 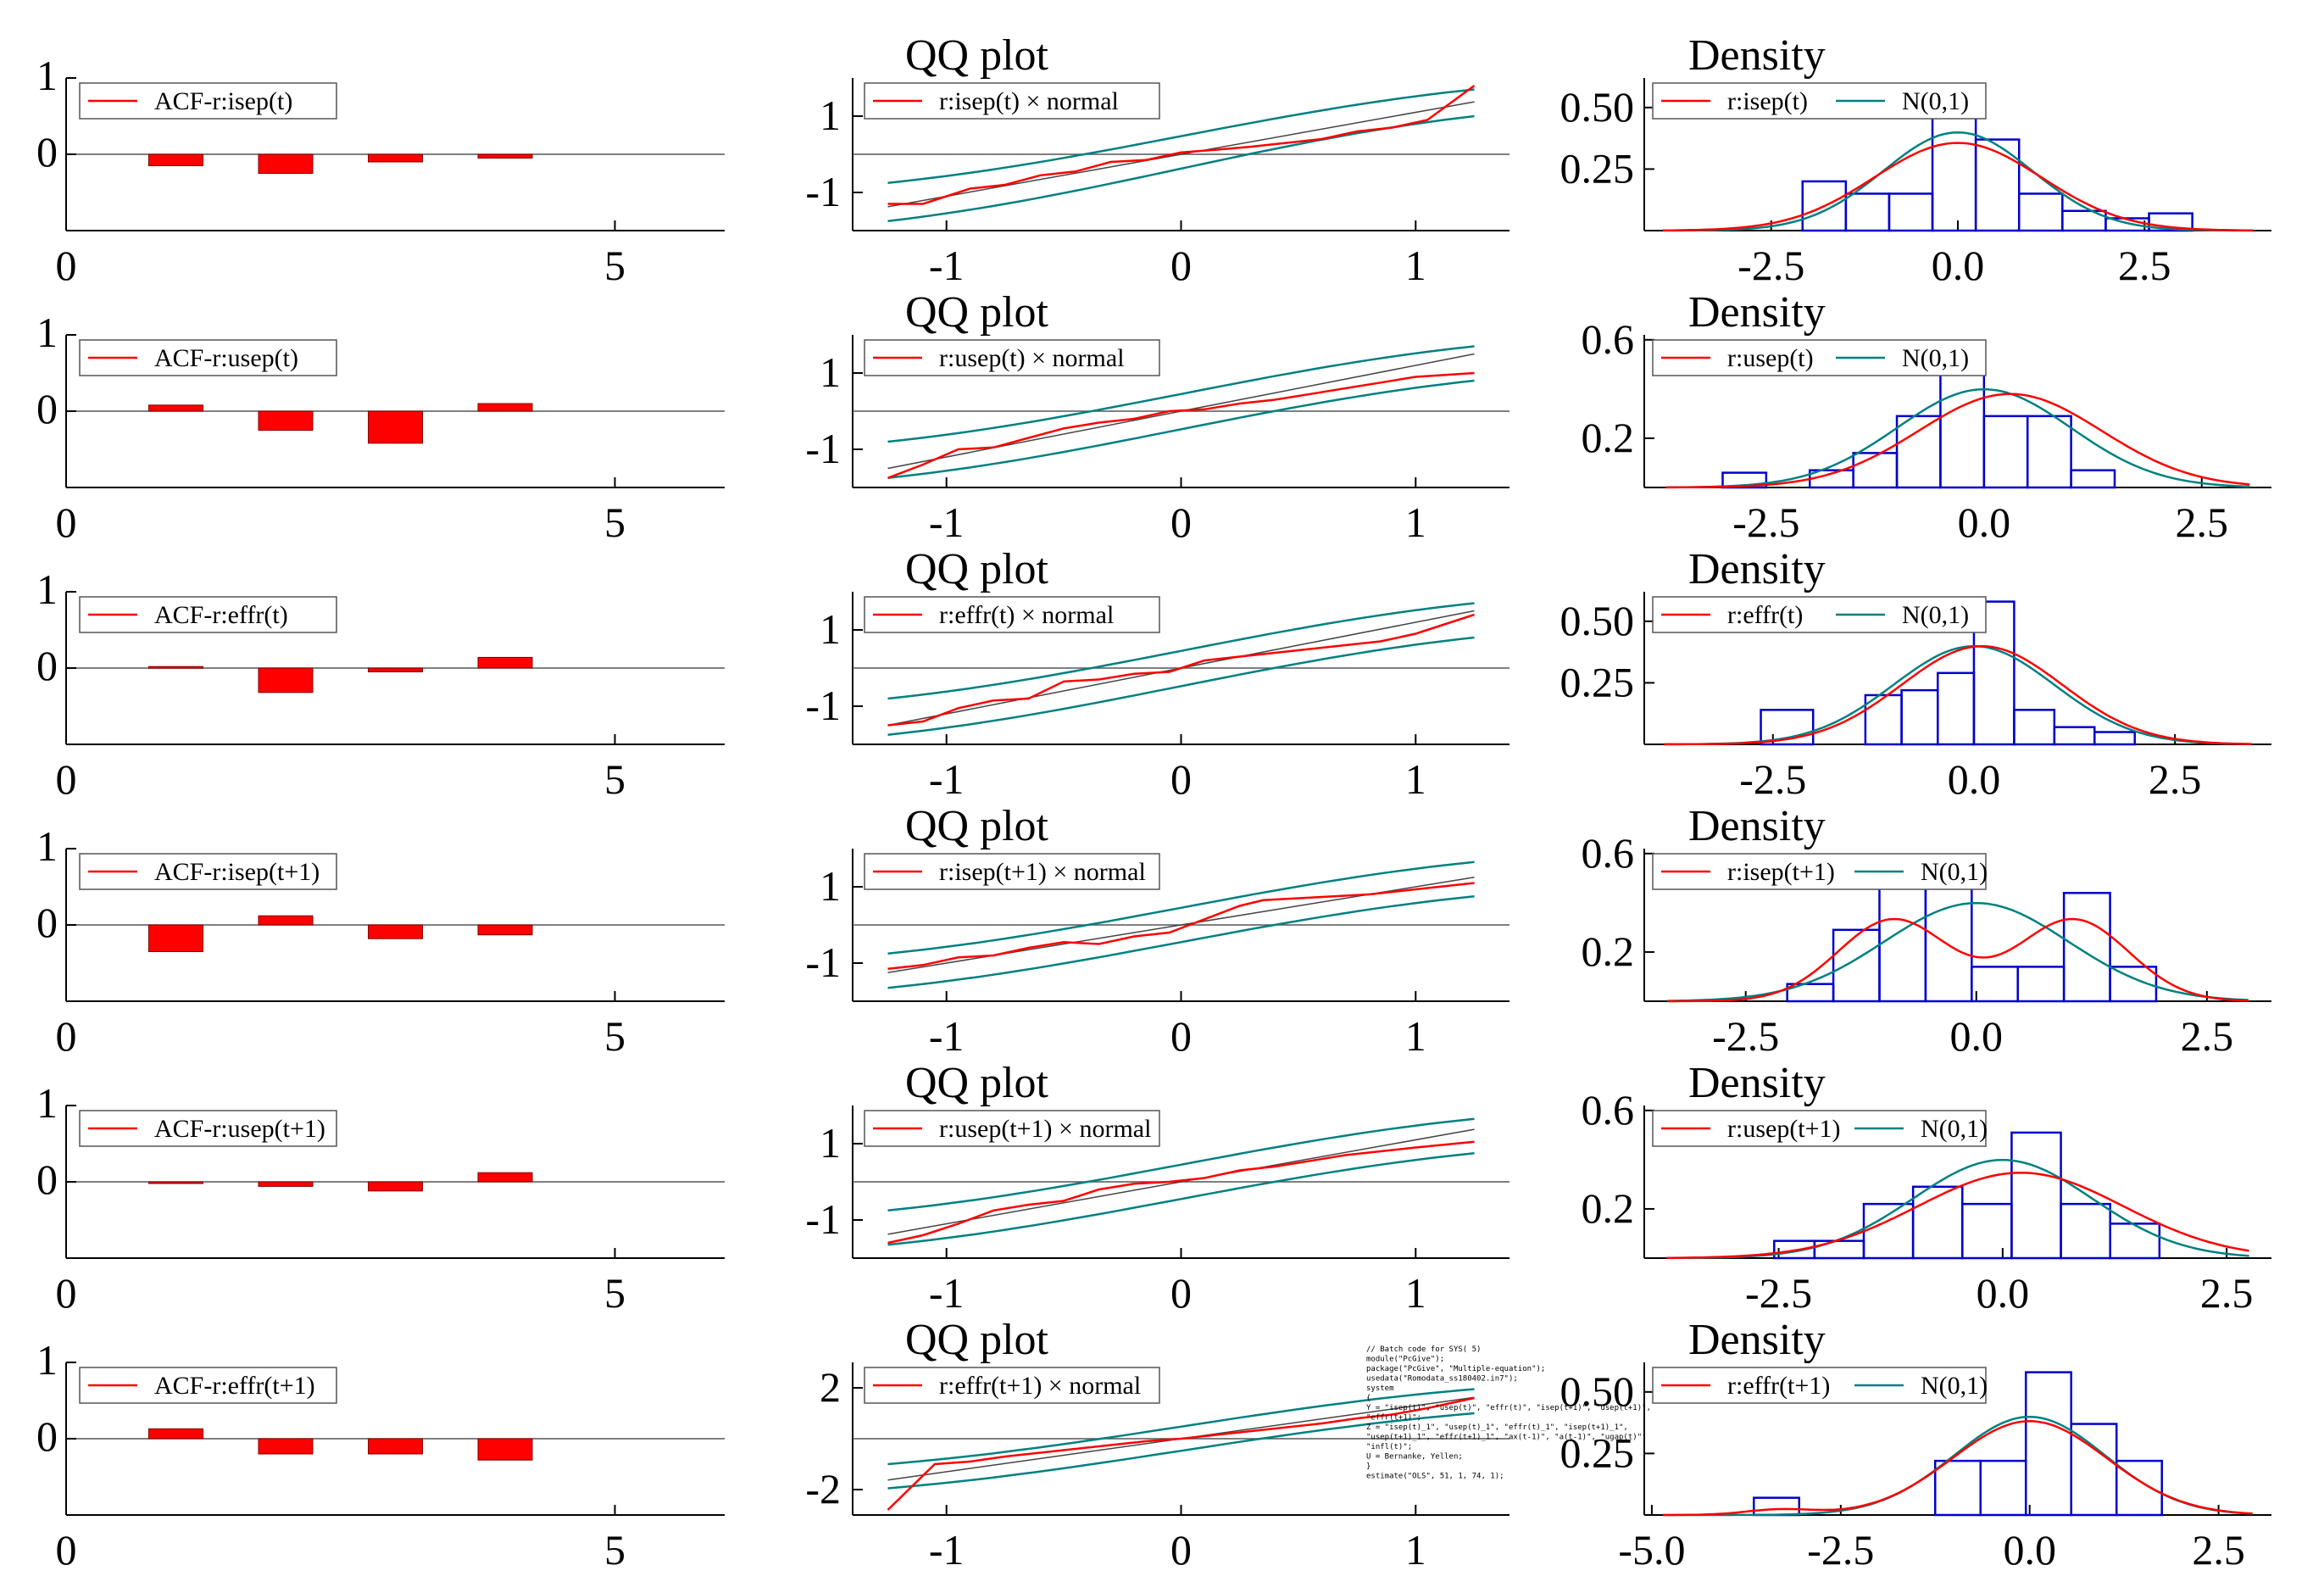 I want to click on legend-box, so click(x=208, y=615).